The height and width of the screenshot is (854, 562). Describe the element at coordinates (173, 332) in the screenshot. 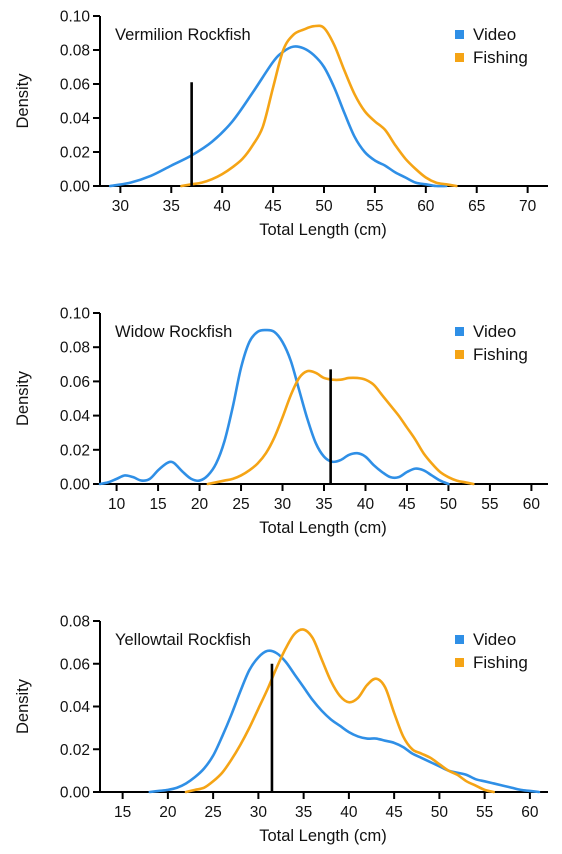

I see `panel-title: Widow Rockfish` at that location.